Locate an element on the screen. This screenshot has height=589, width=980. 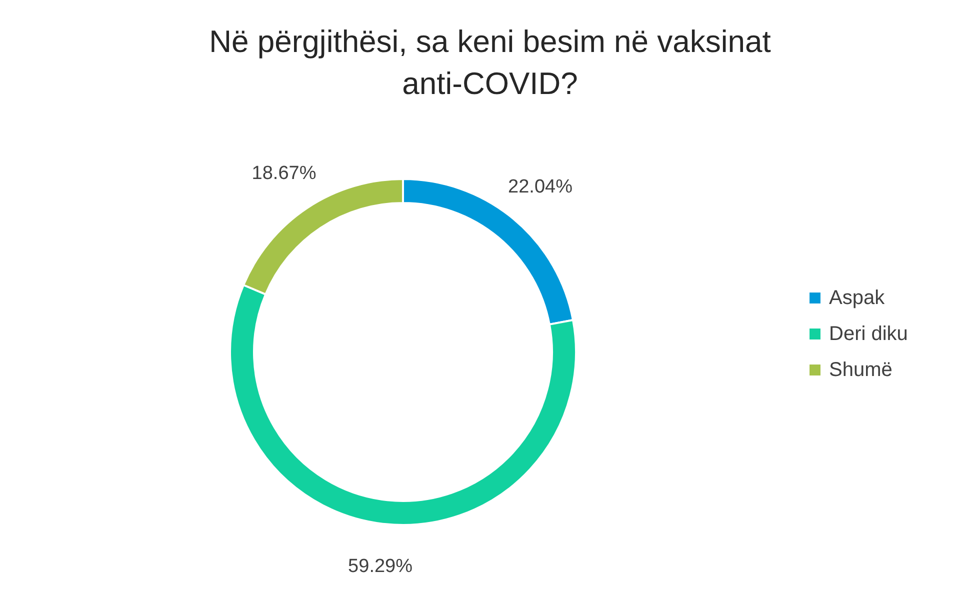
data-label: 59.29% is located at coordinates (380, 566).